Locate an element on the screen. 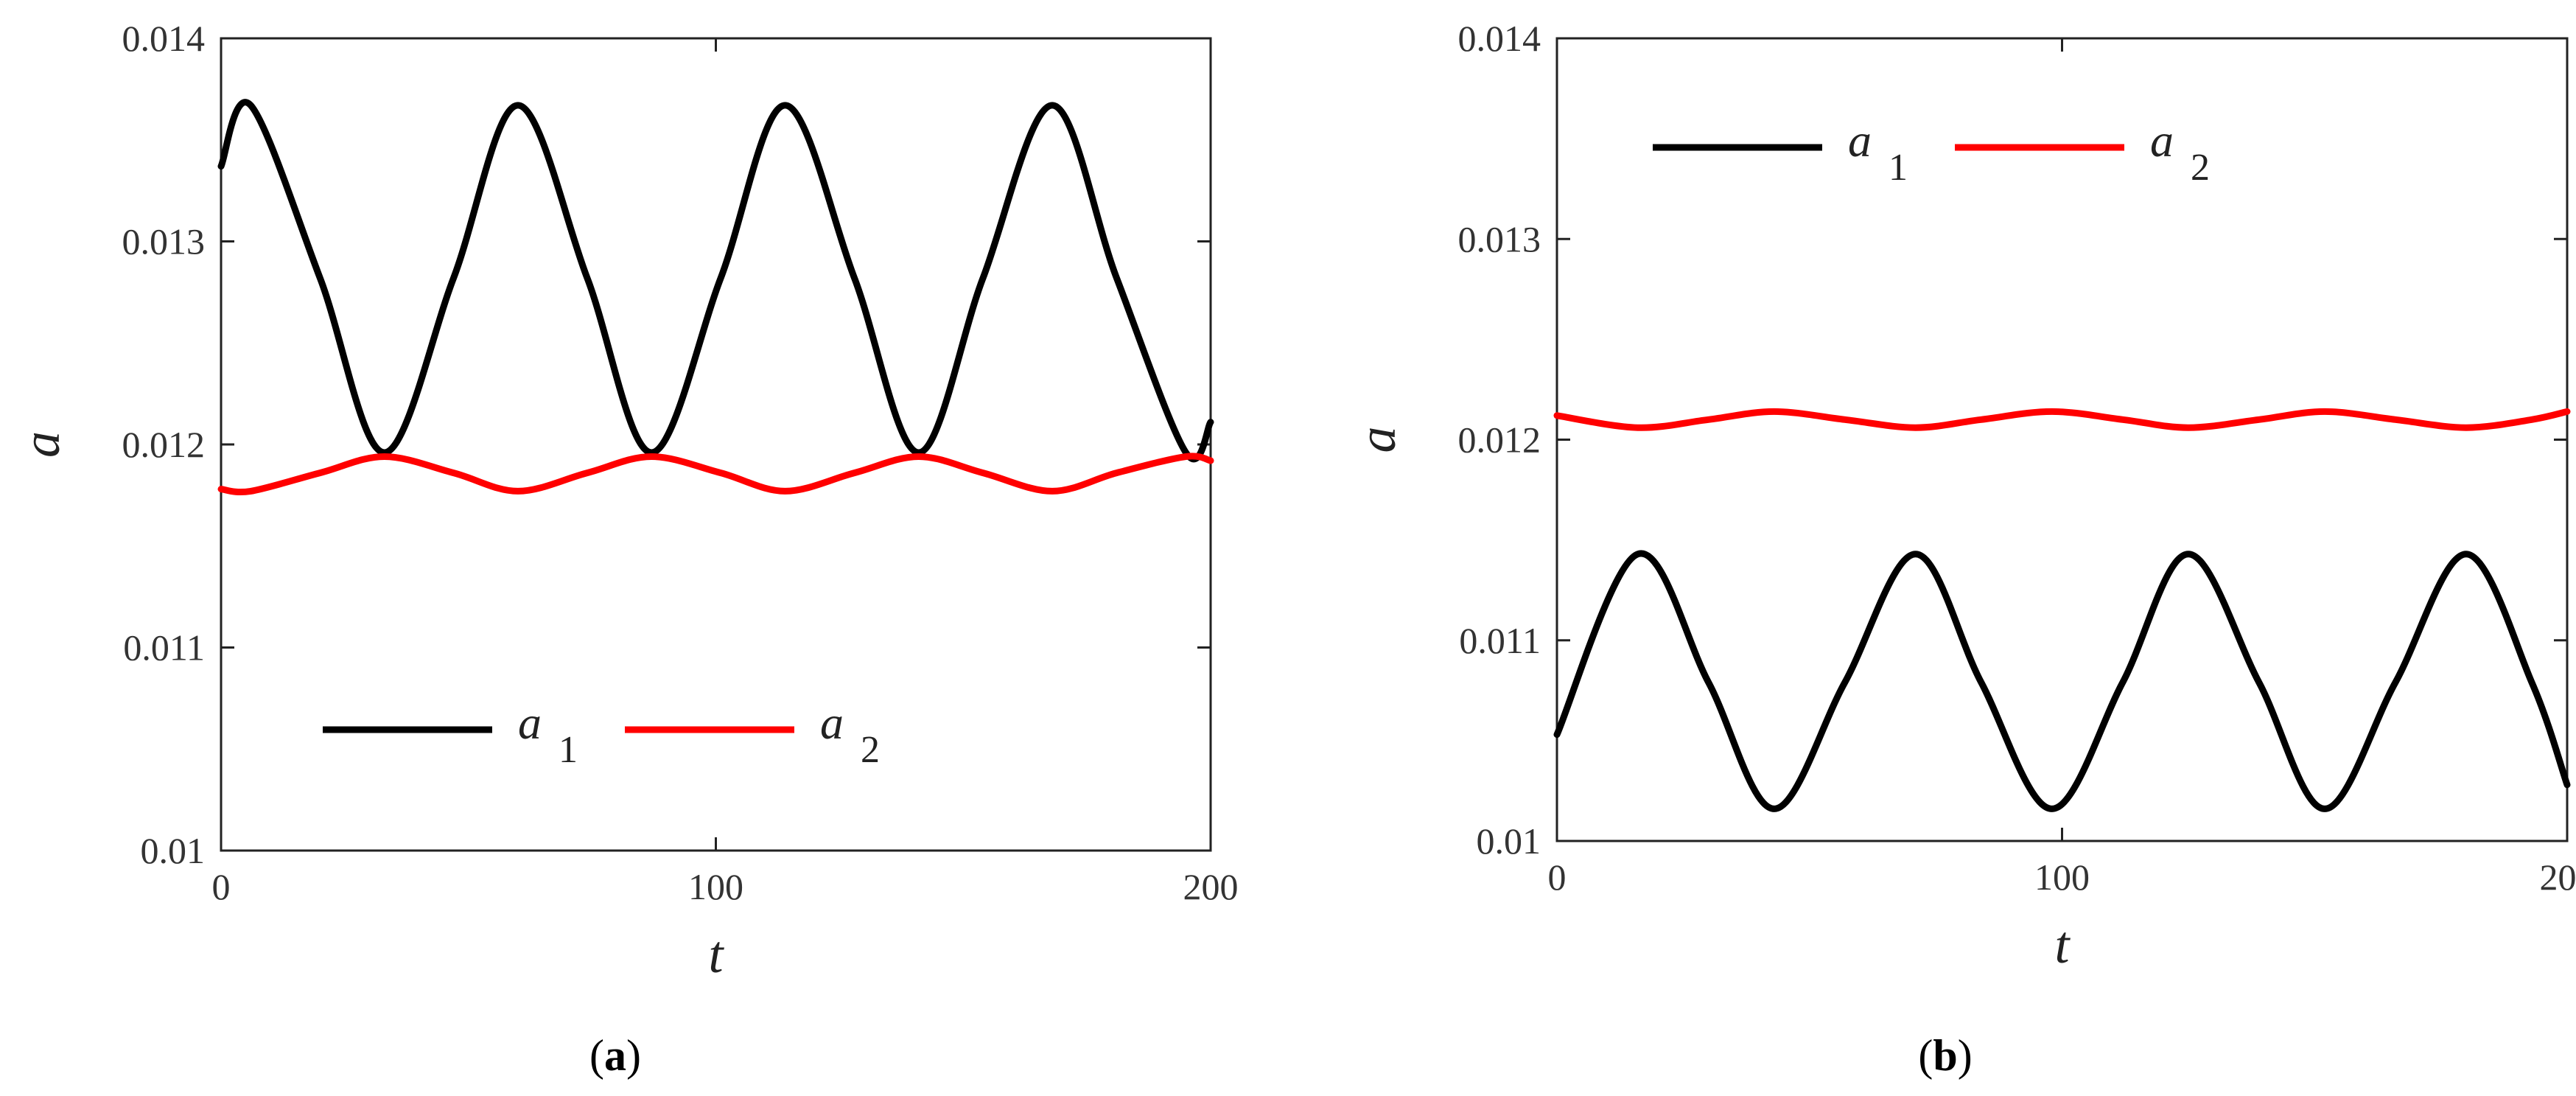  caption-letter: a is located at coordinates (615, 1055).